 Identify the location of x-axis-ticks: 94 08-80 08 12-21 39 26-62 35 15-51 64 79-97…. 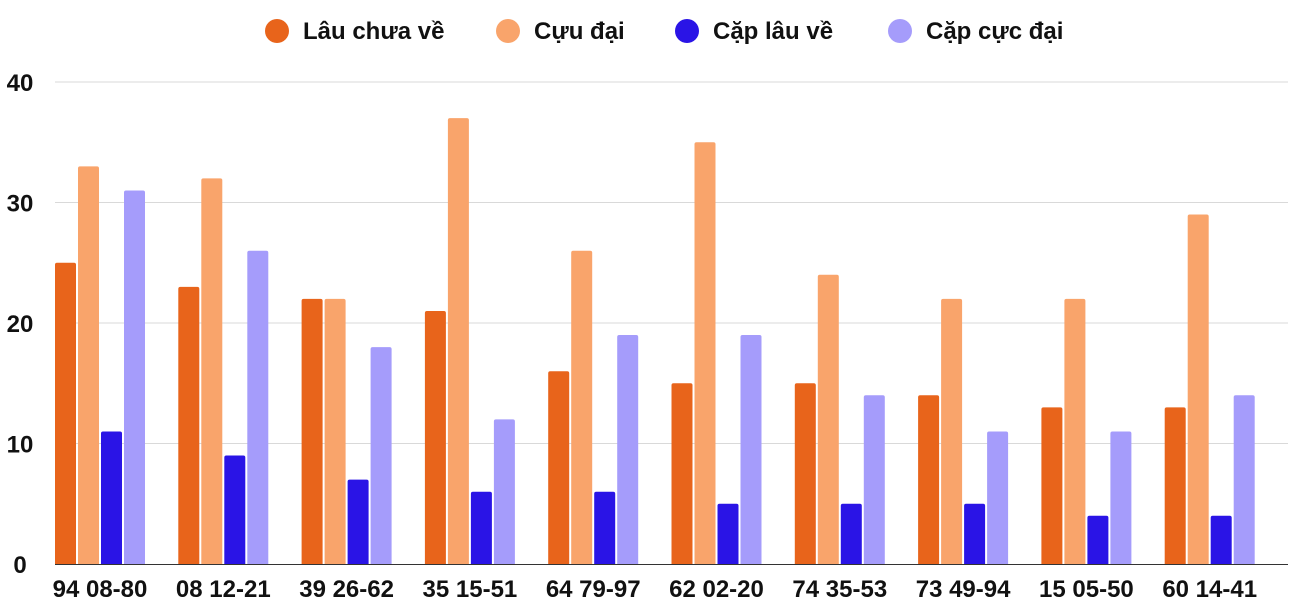
(655, 588).